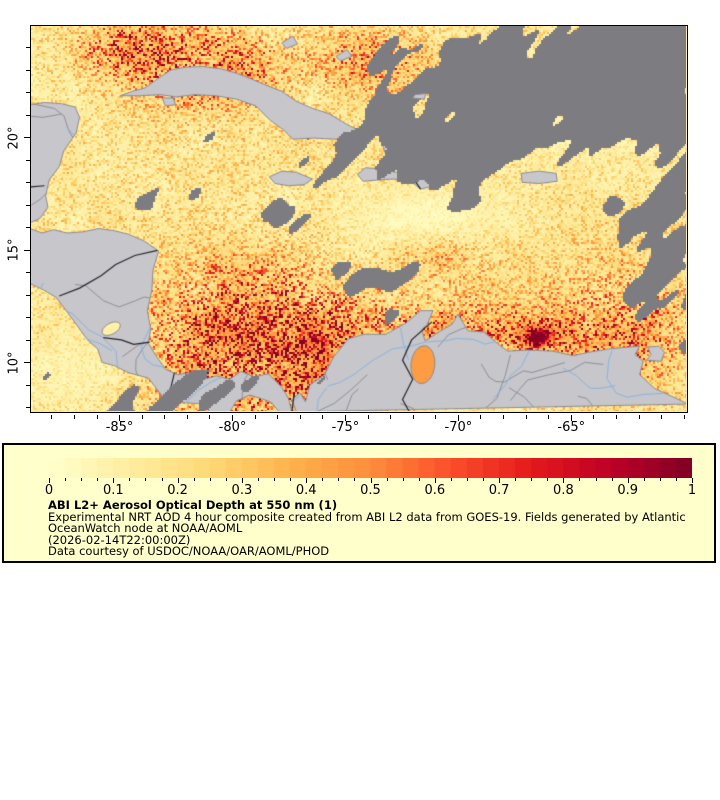  Describe the element at coordinates (232, 427) in the screenshot. I see `x-tick-label: -80°` at that location.